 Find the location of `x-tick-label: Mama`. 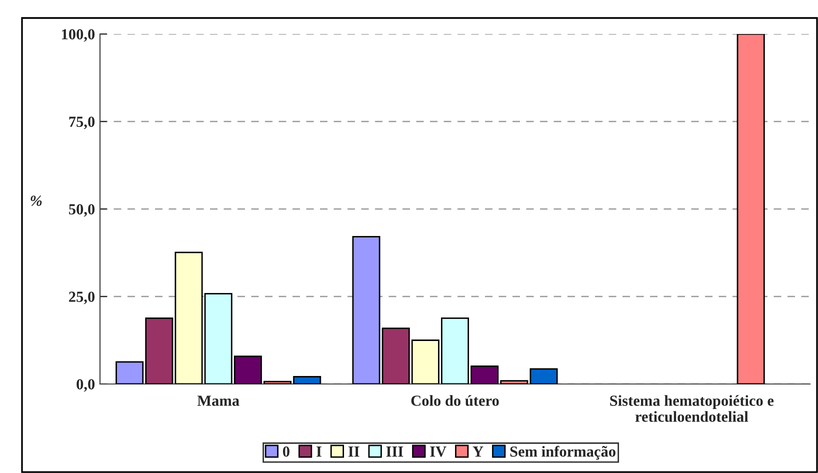

x-tick-label: Mama is located at coordinates (218, 401).